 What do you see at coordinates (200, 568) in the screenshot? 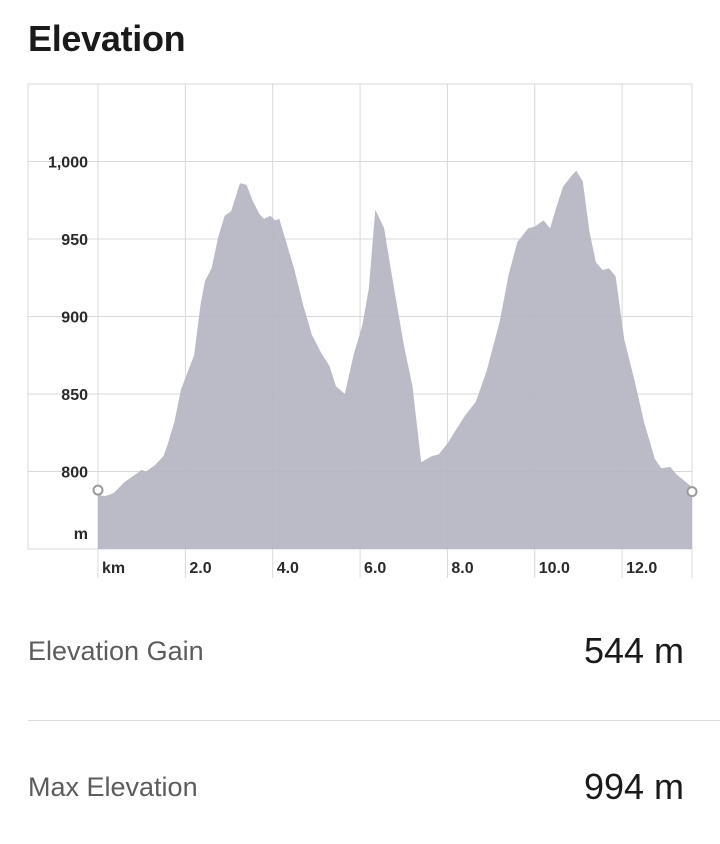
I see `x-tick-label: 2.0` at bounding box center [200, 568].